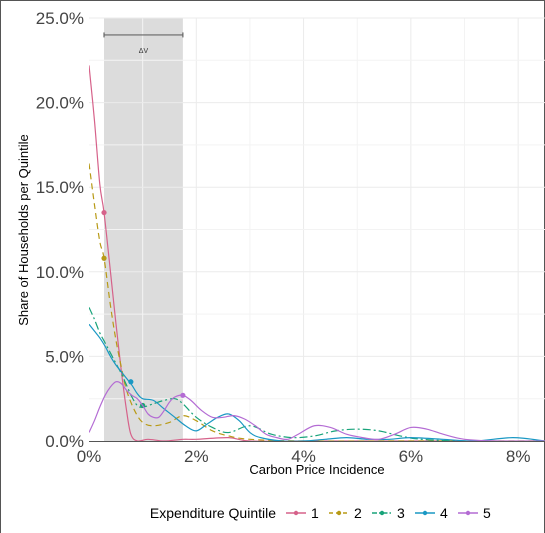 The height and width of the screenshot is (533, 545). Describe the element at coordinates (401, 513) in the screenshot. I see `legend-label-3: 3` at that location.